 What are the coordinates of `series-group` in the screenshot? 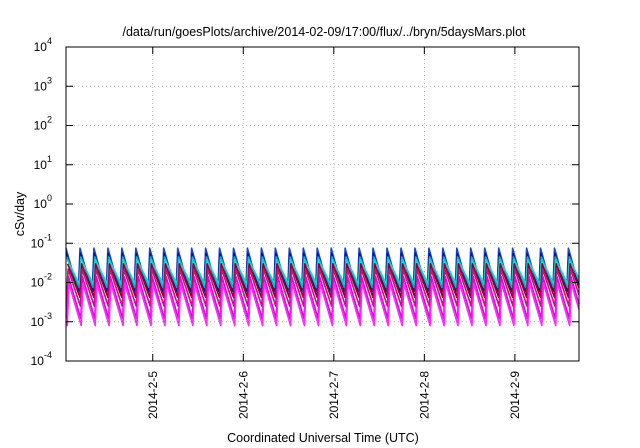 It's located at (322, 287).